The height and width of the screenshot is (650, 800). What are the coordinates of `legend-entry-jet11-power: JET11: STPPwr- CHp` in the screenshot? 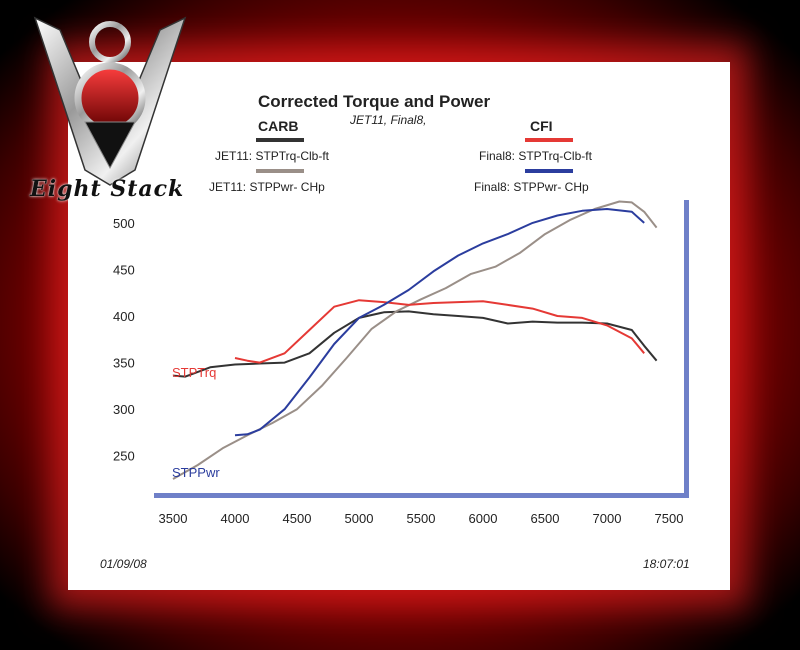 It's located at (267, 187).